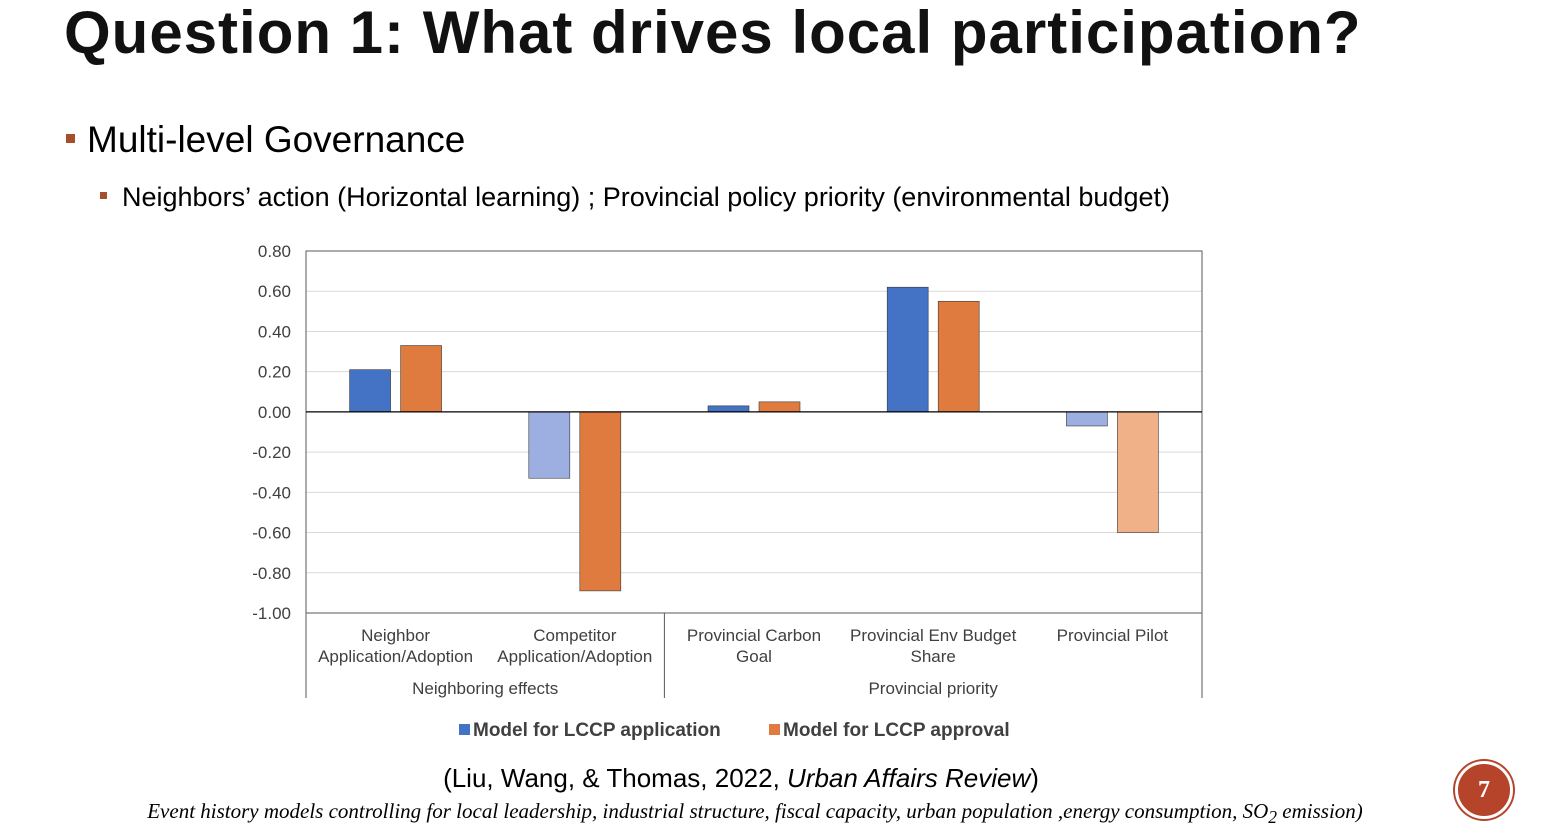 This screenshot has height=835, width=1550. What do you see at coordinates (754, 656) in the screenshot?
I see `category-label-line2: Goal` at bounding box center [754, 656].